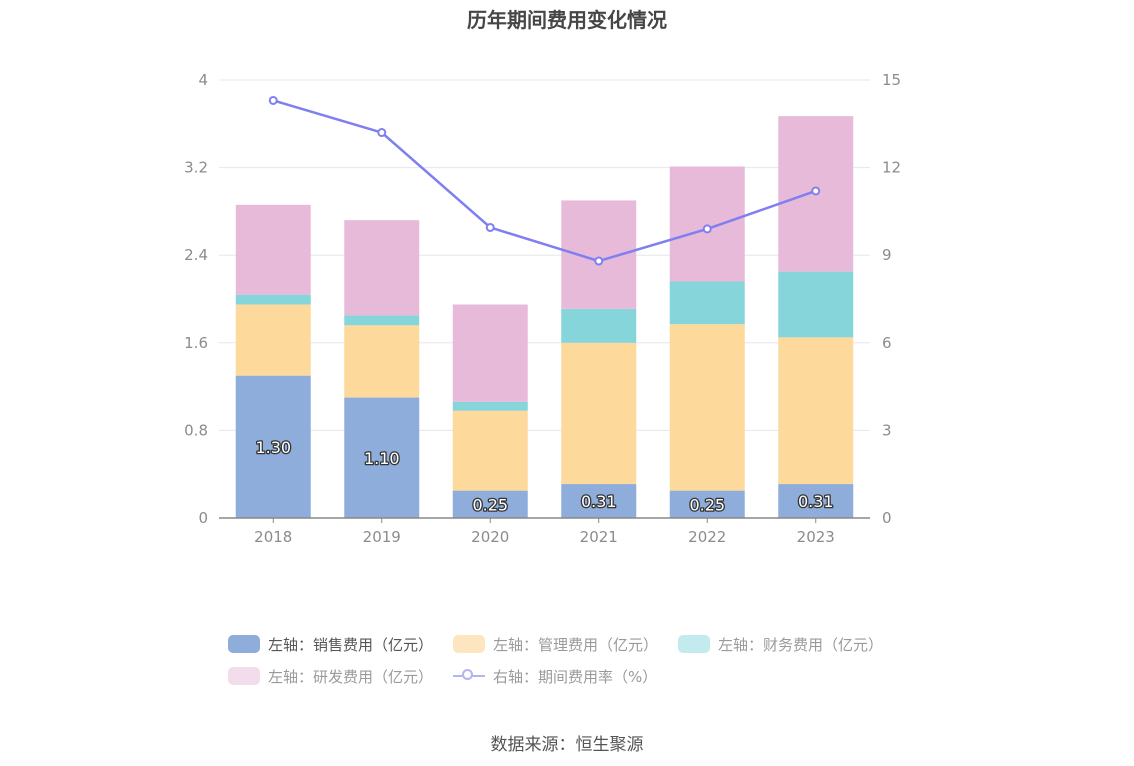  What do you see at coordinates (567, 745) in the screenshot?
I see `data-source-note: 数据来源：恒生聚源` at bounding box center [567, 745].